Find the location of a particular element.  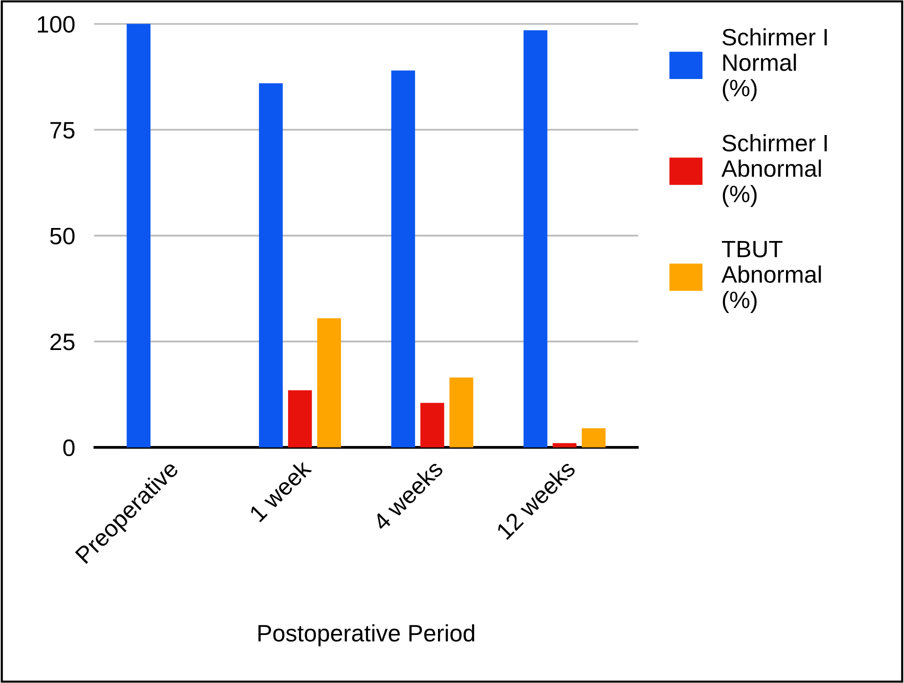

y-tick-label: 25 is located at coordinates (62, 342).